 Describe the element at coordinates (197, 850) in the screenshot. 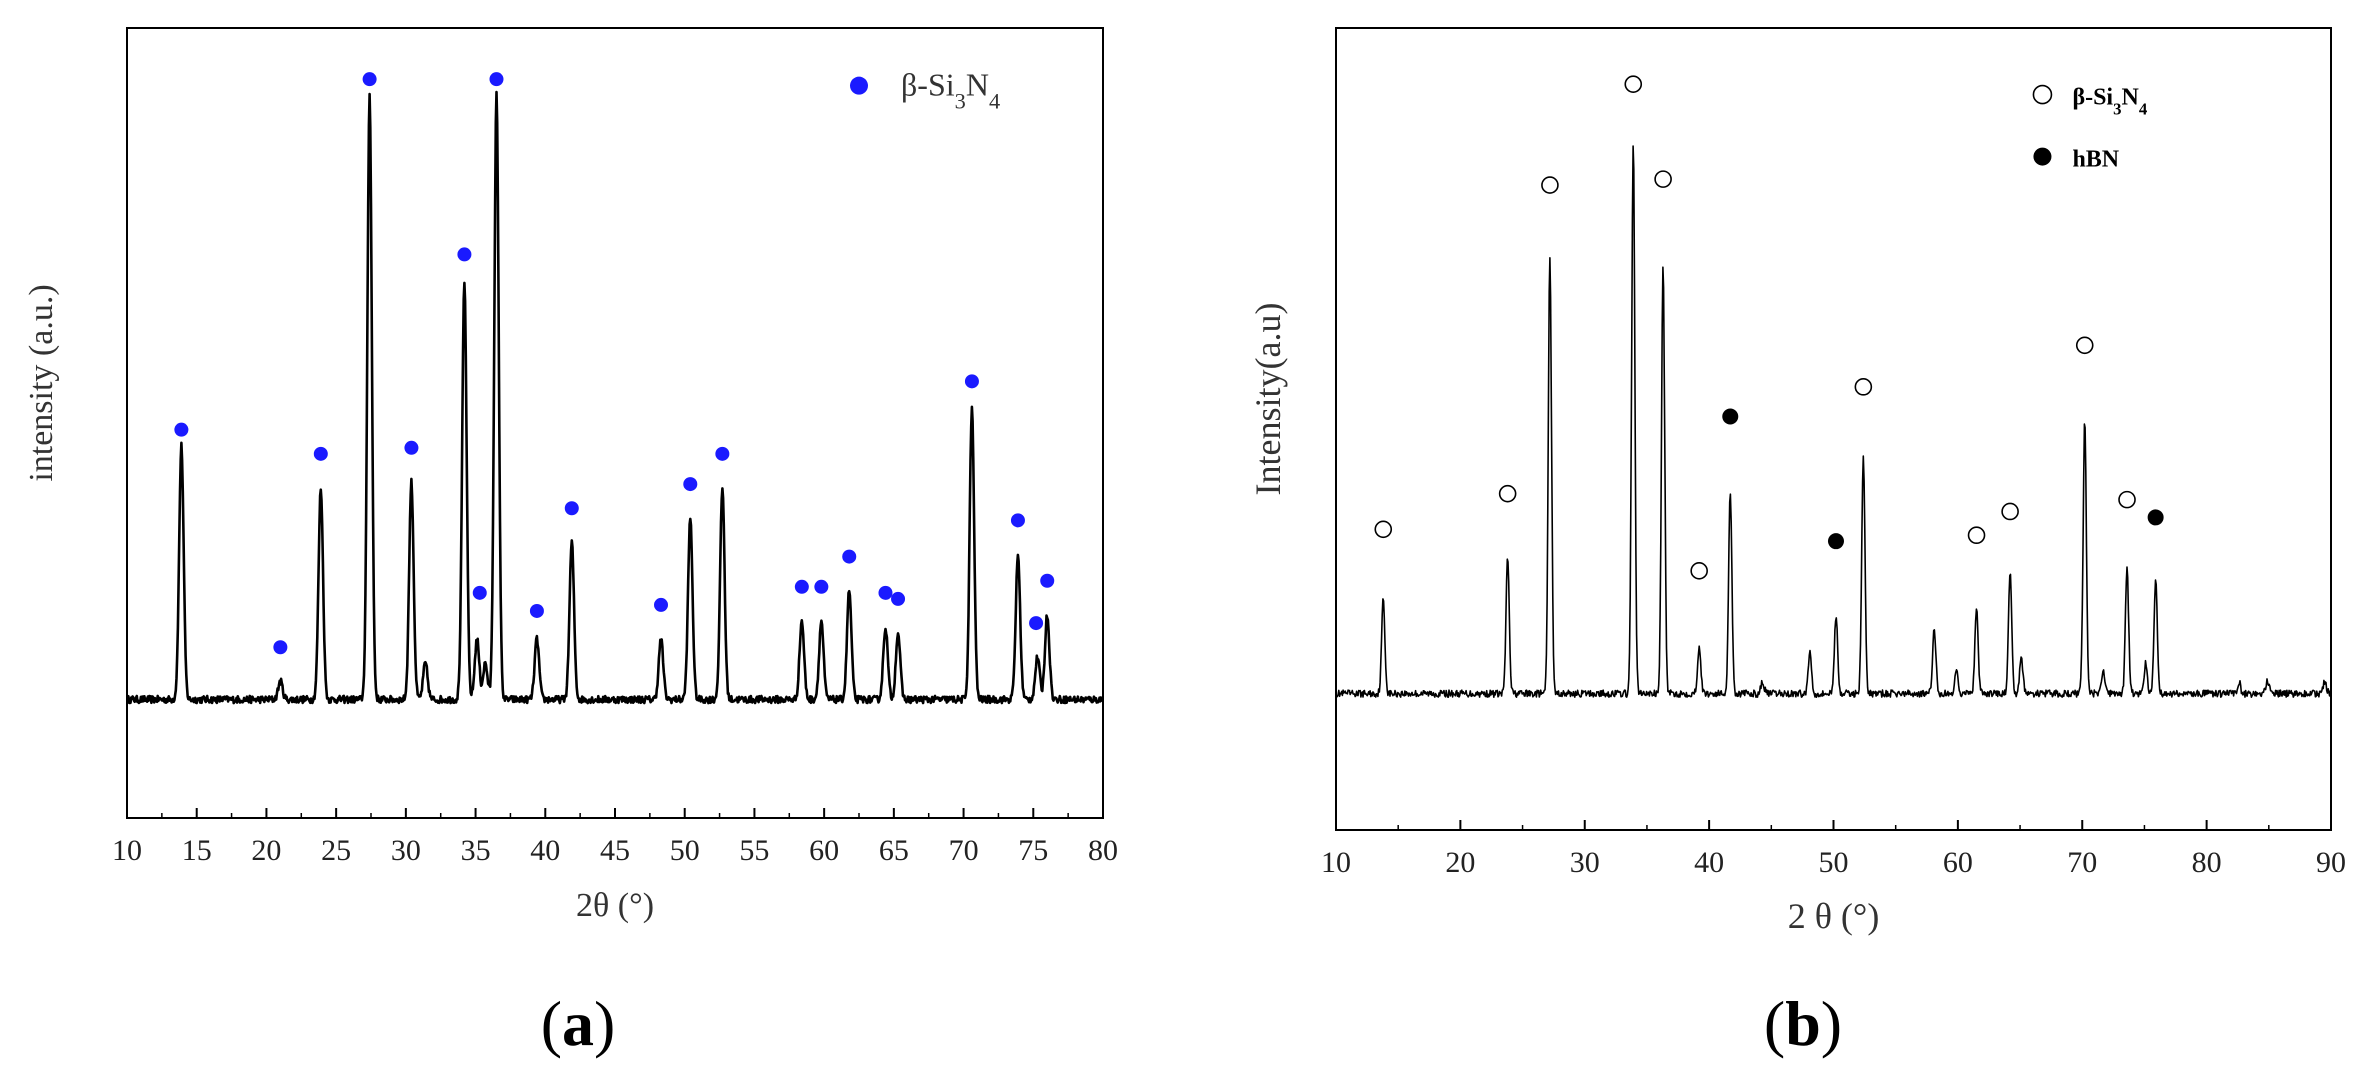

I see `x-tick-label: 15` at that location.